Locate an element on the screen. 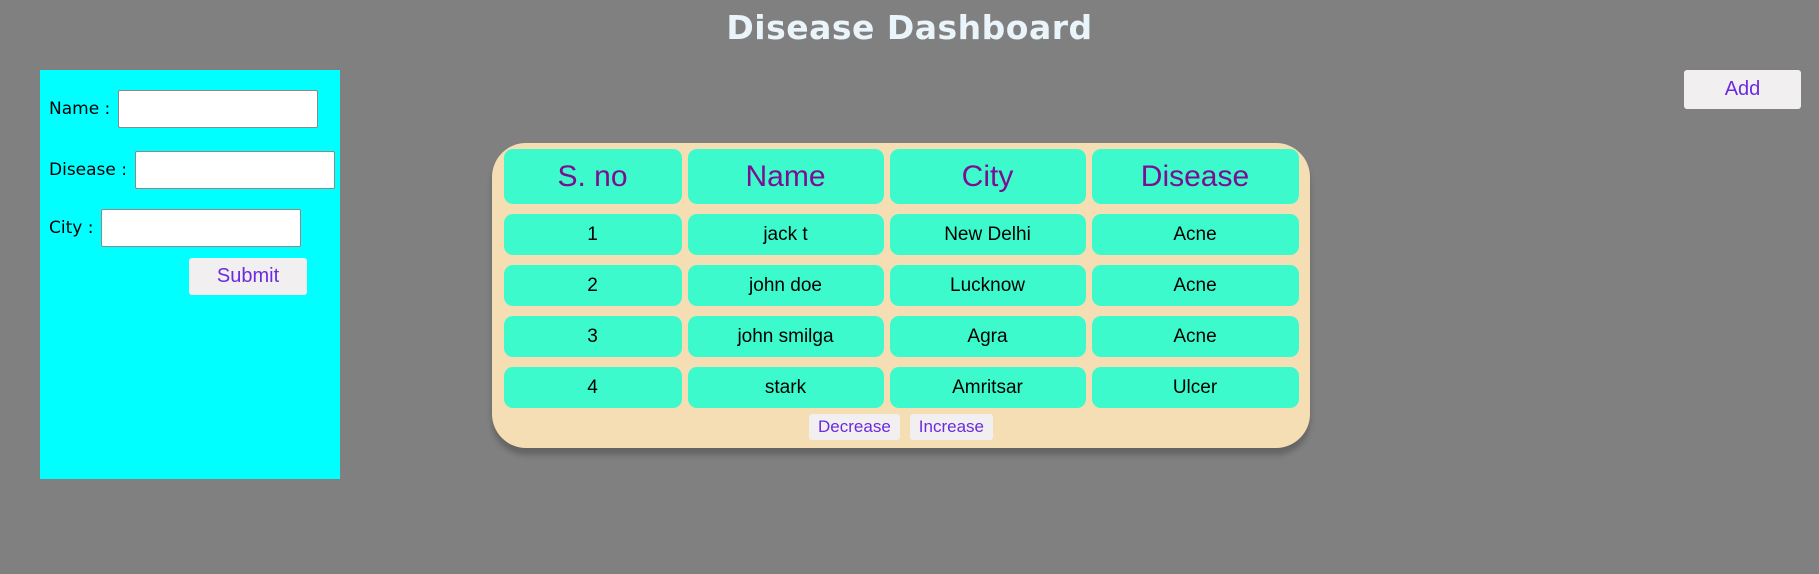 Image resolution: width=1819 pixels, height=574 pixels. disease-label: Disease : is located at coordinates (88, 170).